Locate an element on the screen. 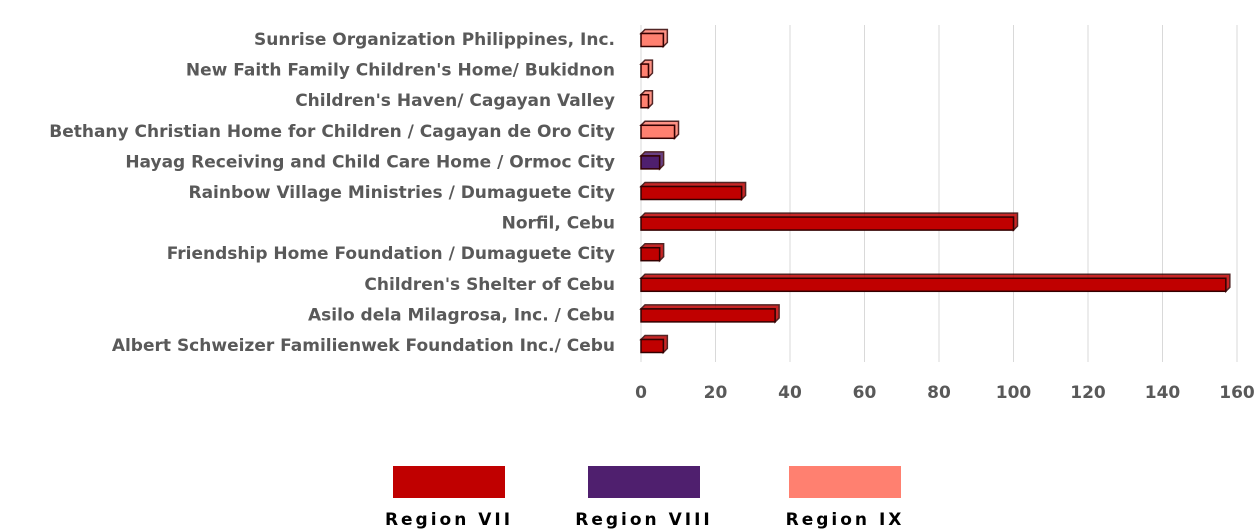 This screenshot has height=531, width=1256. x-tick-label: 160 is located at coordinates (1237, 393).